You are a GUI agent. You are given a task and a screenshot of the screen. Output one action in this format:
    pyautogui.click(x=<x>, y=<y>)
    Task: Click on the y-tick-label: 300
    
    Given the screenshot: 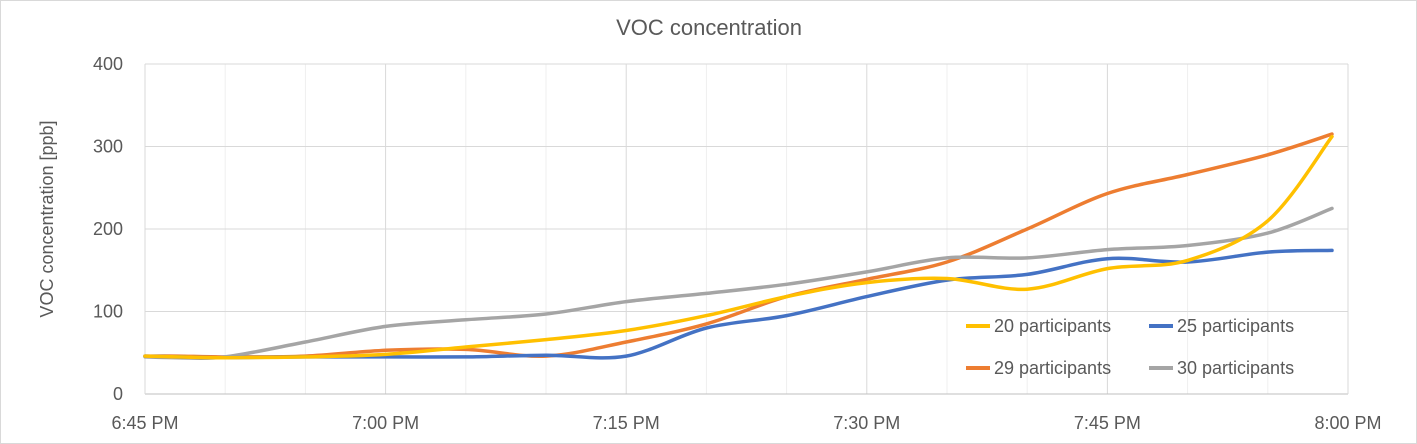 What is the action you would take?
    pyautogui.click(x=108, y=147)
    